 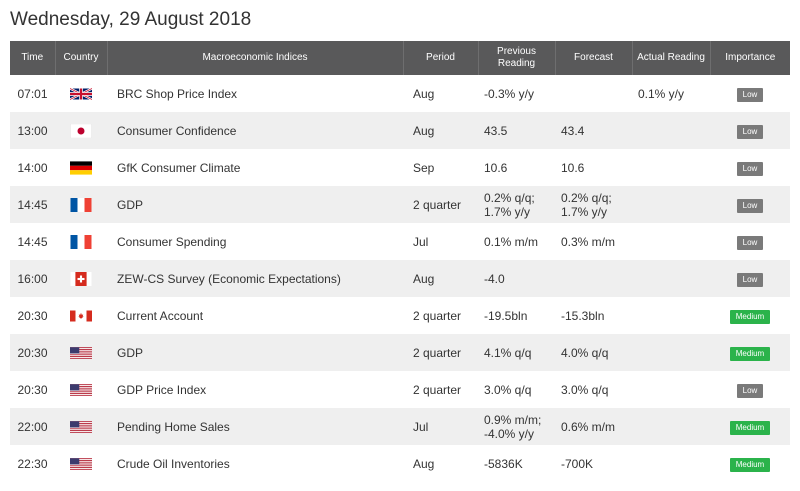 I want to click on forecast-cell: 43.4, so click(x=593, y=130).